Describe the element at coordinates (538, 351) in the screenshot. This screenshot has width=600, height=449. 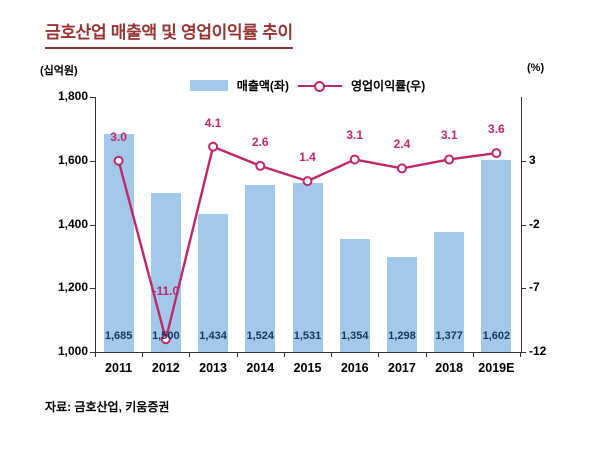
I see `y2-axis-tick-label: -12` at that location.